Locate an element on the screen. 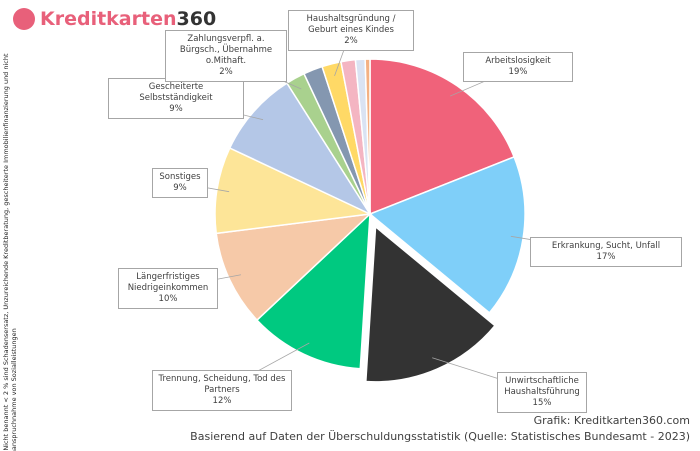 The height and width of the screenshot is (451, 700). data-label: Sonstiges 9% is located at coordinates (180, 183).